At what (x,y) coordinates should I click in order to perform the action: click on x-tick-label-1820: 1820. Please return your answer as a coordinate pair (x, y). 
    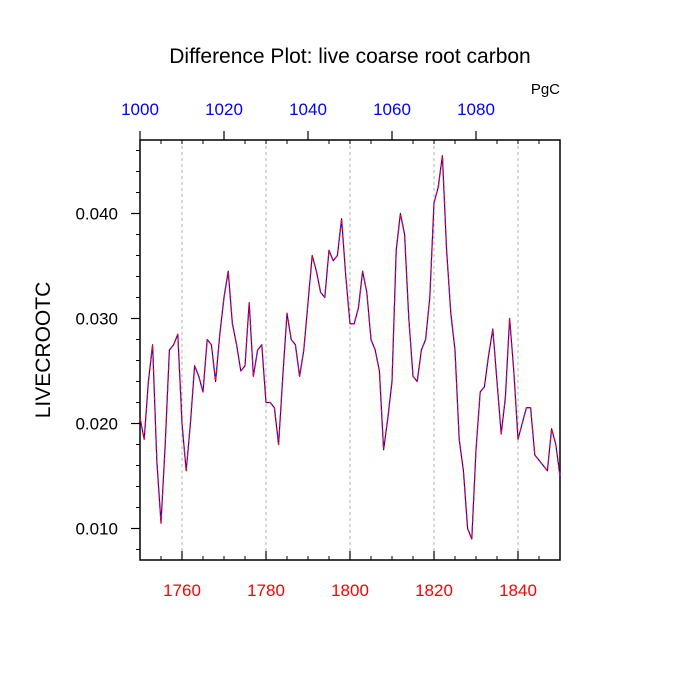
    Looking at the image, I should click on (434, 590).